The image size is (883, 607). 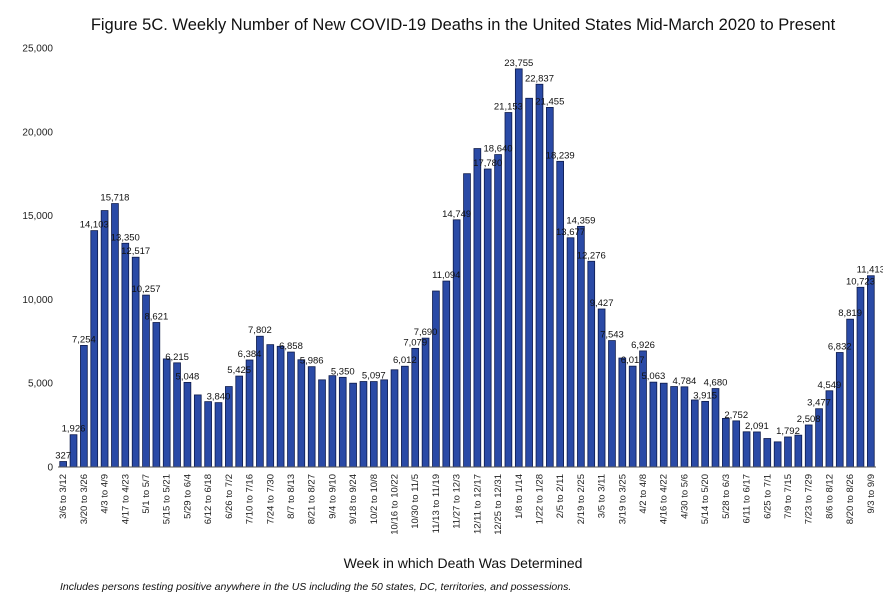 I want to click on data-label: 6,017, so click(x=633, y=360).